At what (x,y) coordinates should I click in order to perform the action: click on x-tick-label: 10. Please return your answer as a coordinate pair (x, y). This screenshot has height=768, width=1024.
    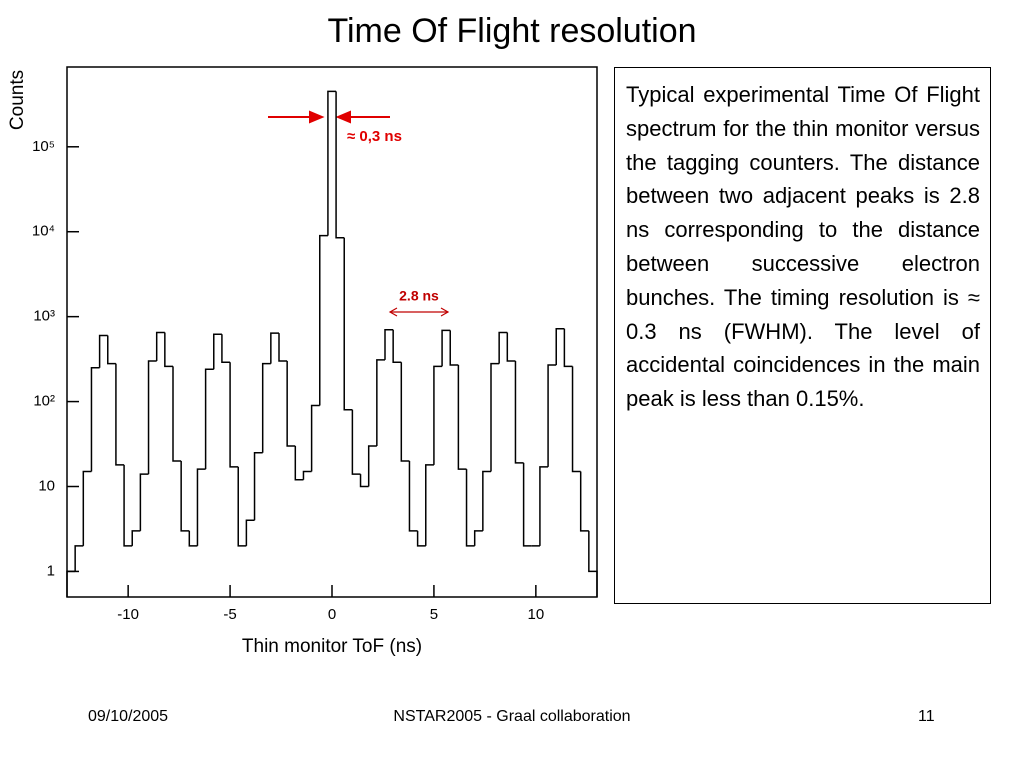
    Looking at the image, I should click on (536, 614).